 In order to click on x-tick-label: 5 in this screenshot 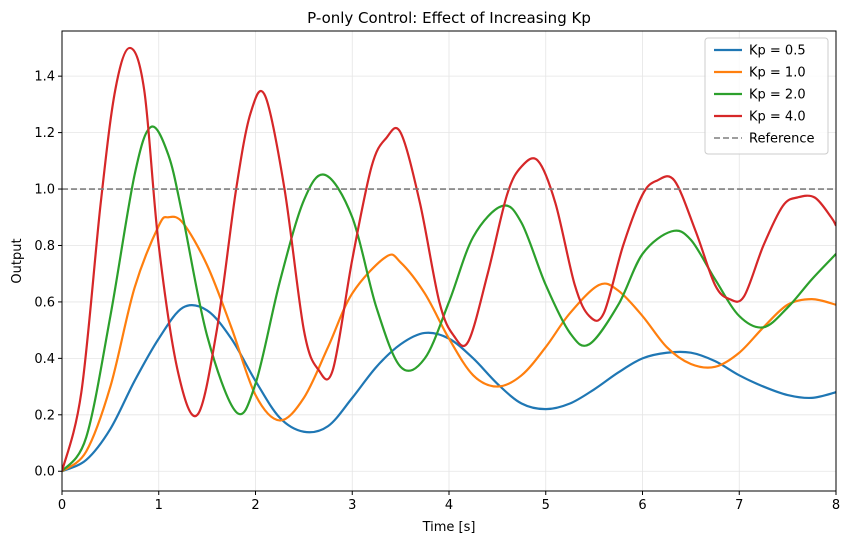, I will do `click(546, 505)`.